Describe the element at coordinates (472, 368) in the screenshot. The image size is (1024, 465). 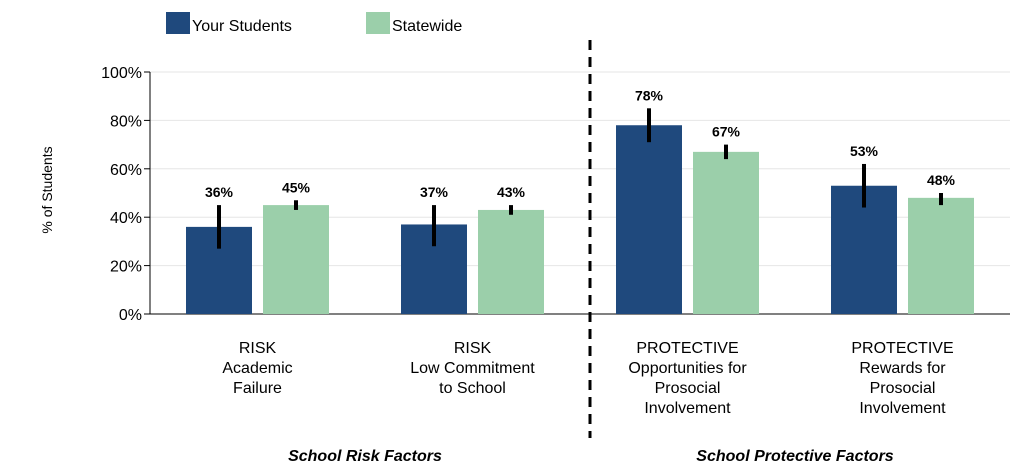
I see `category-label: Low Commitment` at that location.